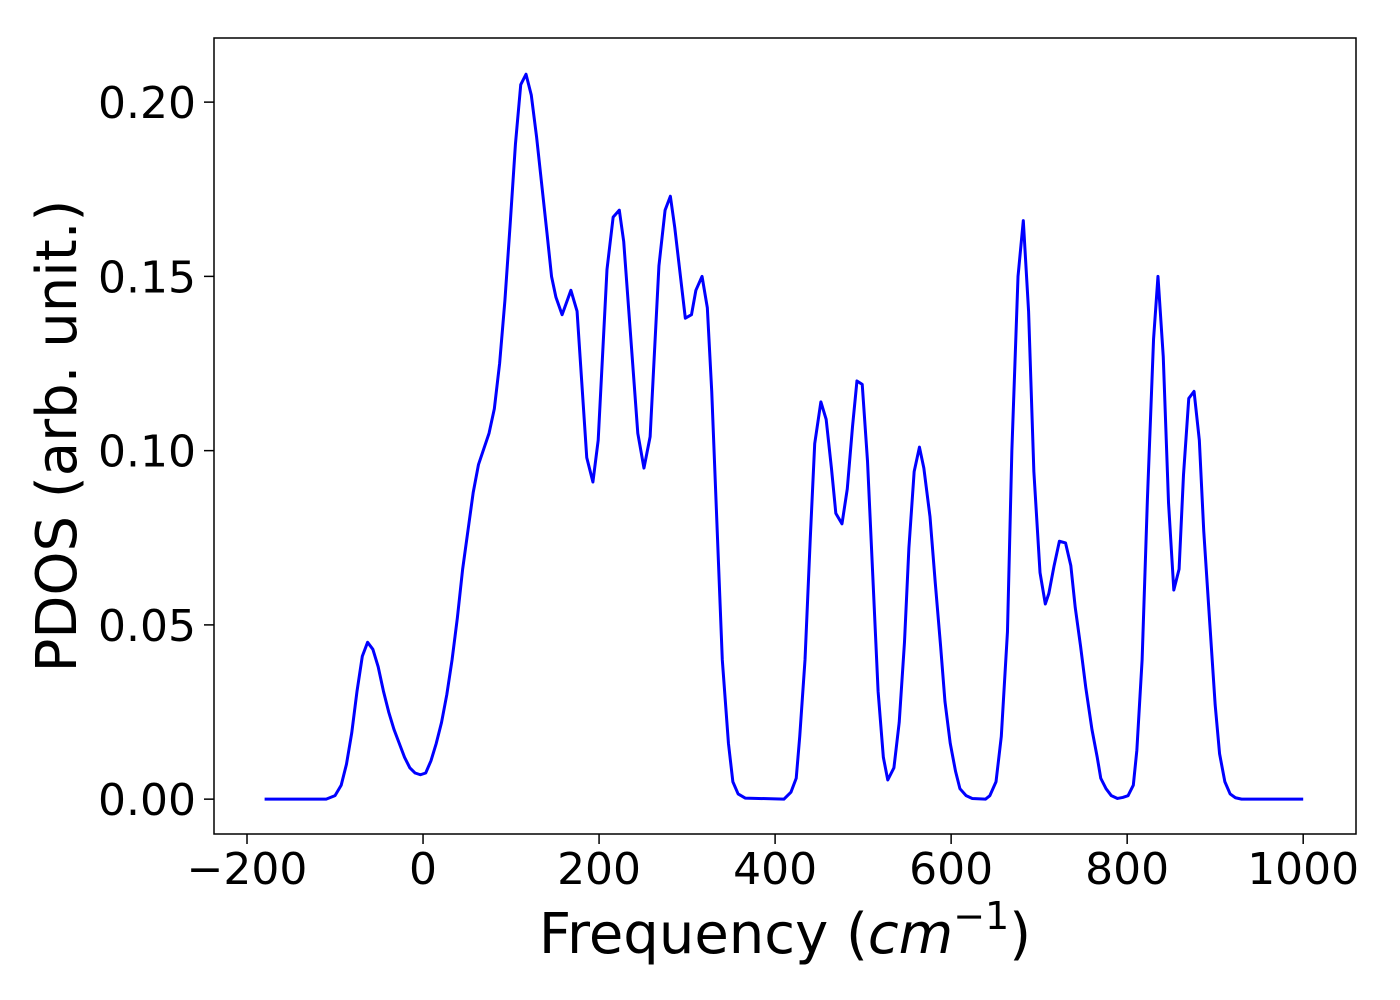 The width and height of the screenshot is (1400, 1000). Describe the element at coordinates (951, 869) in the screenshot. I see `x-tick-label: 600` at that location.